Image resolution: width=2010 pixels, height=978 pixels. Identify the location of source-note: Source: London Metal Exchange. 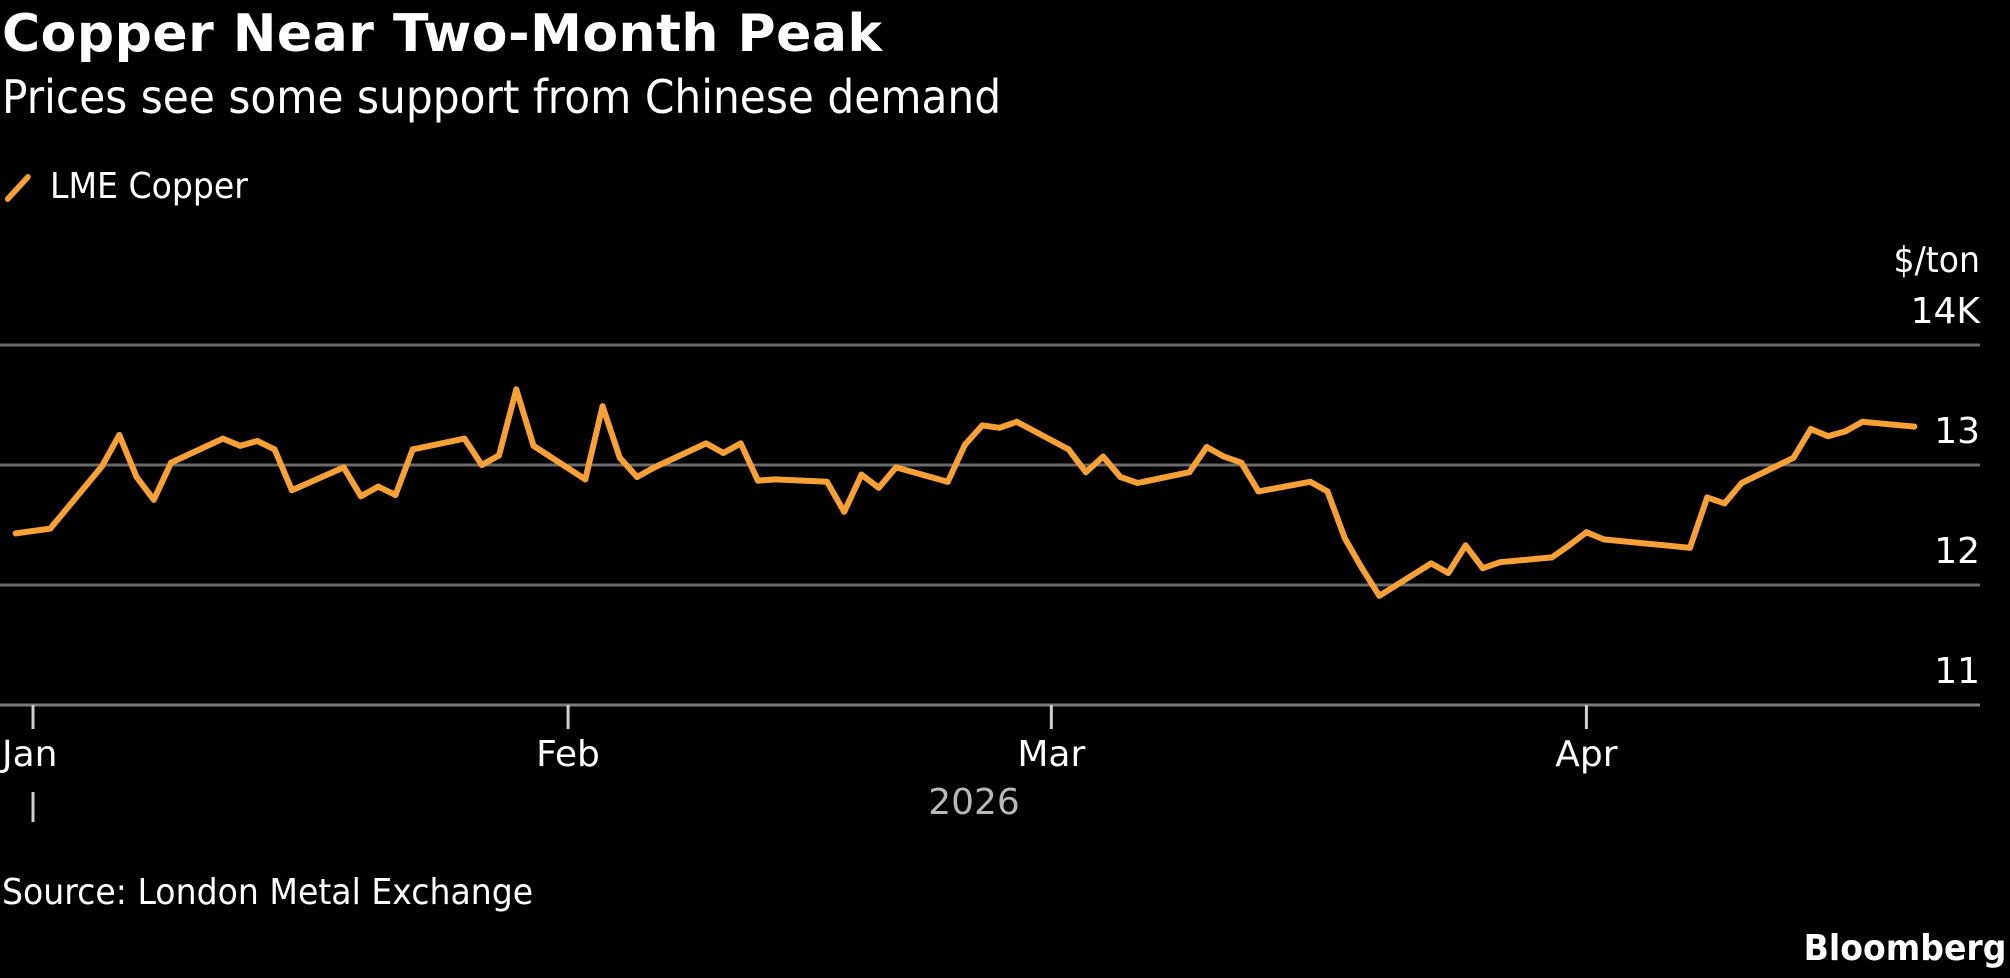
(268, 892).